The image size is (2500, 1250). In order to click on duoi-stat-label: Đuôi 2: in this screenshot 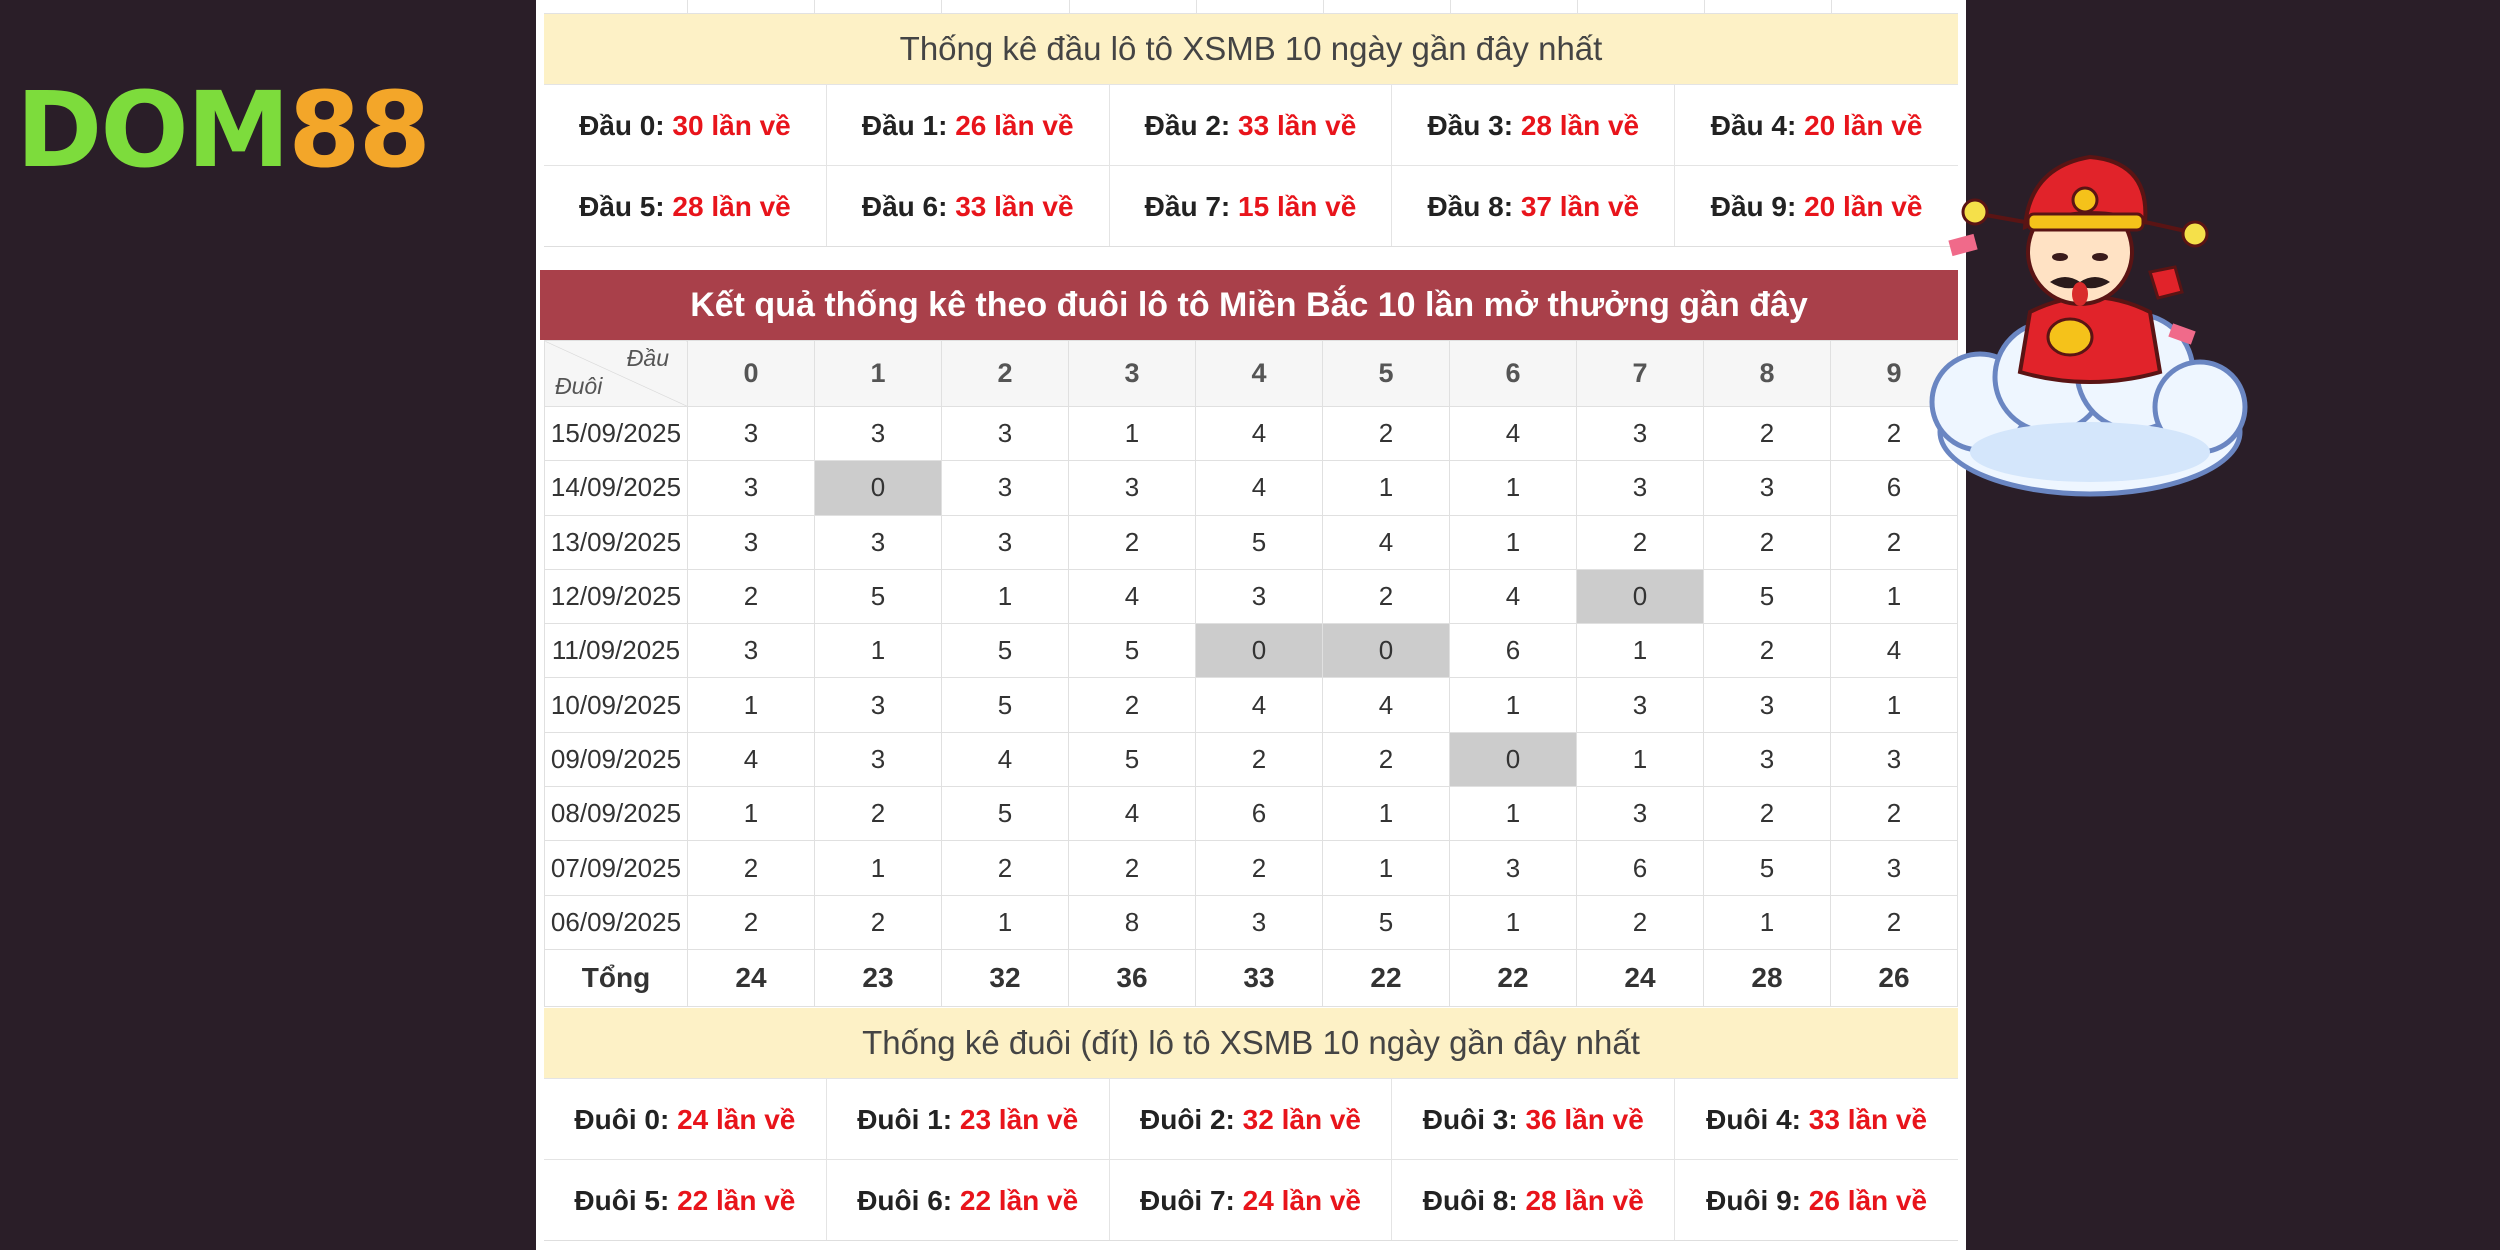, I will do `click(1187, 1119)`.